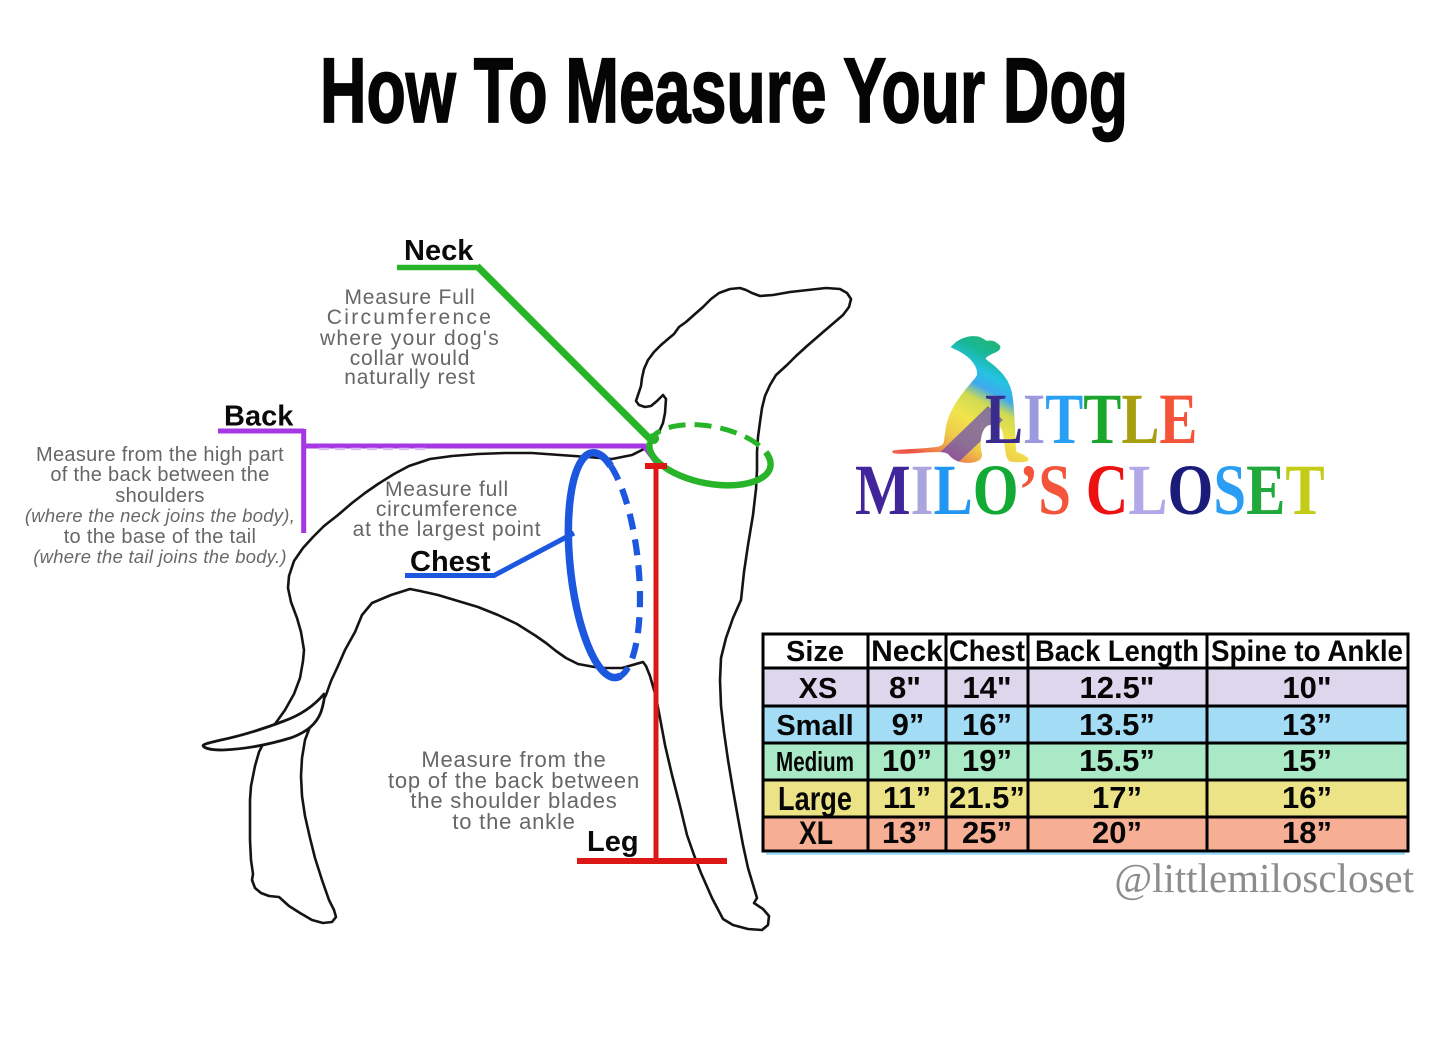  Describe the element at coordinates (513, 759) in the screenshot. I see `svg-text: Measure from the` at that location.